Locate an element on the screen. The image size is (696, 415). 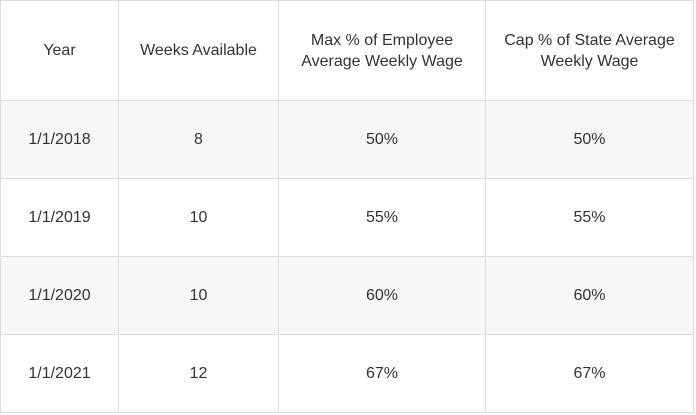
header-weeks-available: Weeks Available is located at coordinates (198, 50).